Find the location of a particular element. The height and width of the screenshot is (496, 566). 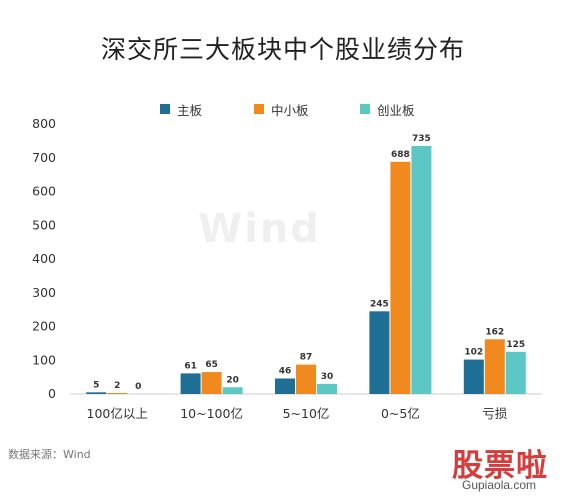

y-tick-label: 0 is located at coordinates (52, 393).